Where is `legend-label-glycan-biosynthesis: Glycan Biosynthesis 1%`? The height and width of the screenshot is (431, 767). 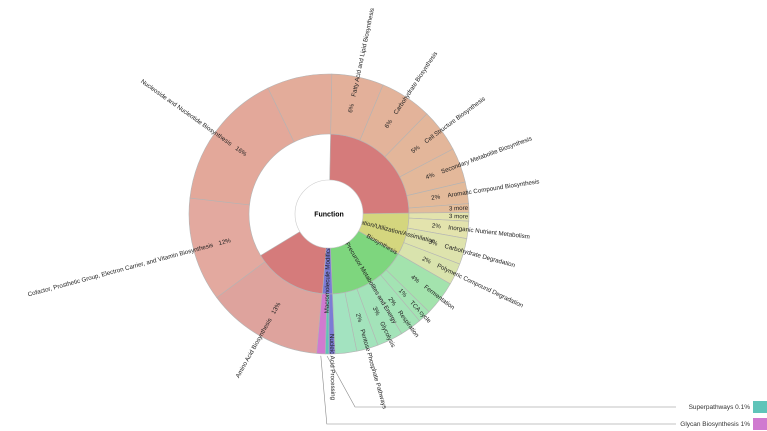
legend-label-glycan-biosynthesis: Glycan Biosynthesis 1% is located at coordinates (715, 424).